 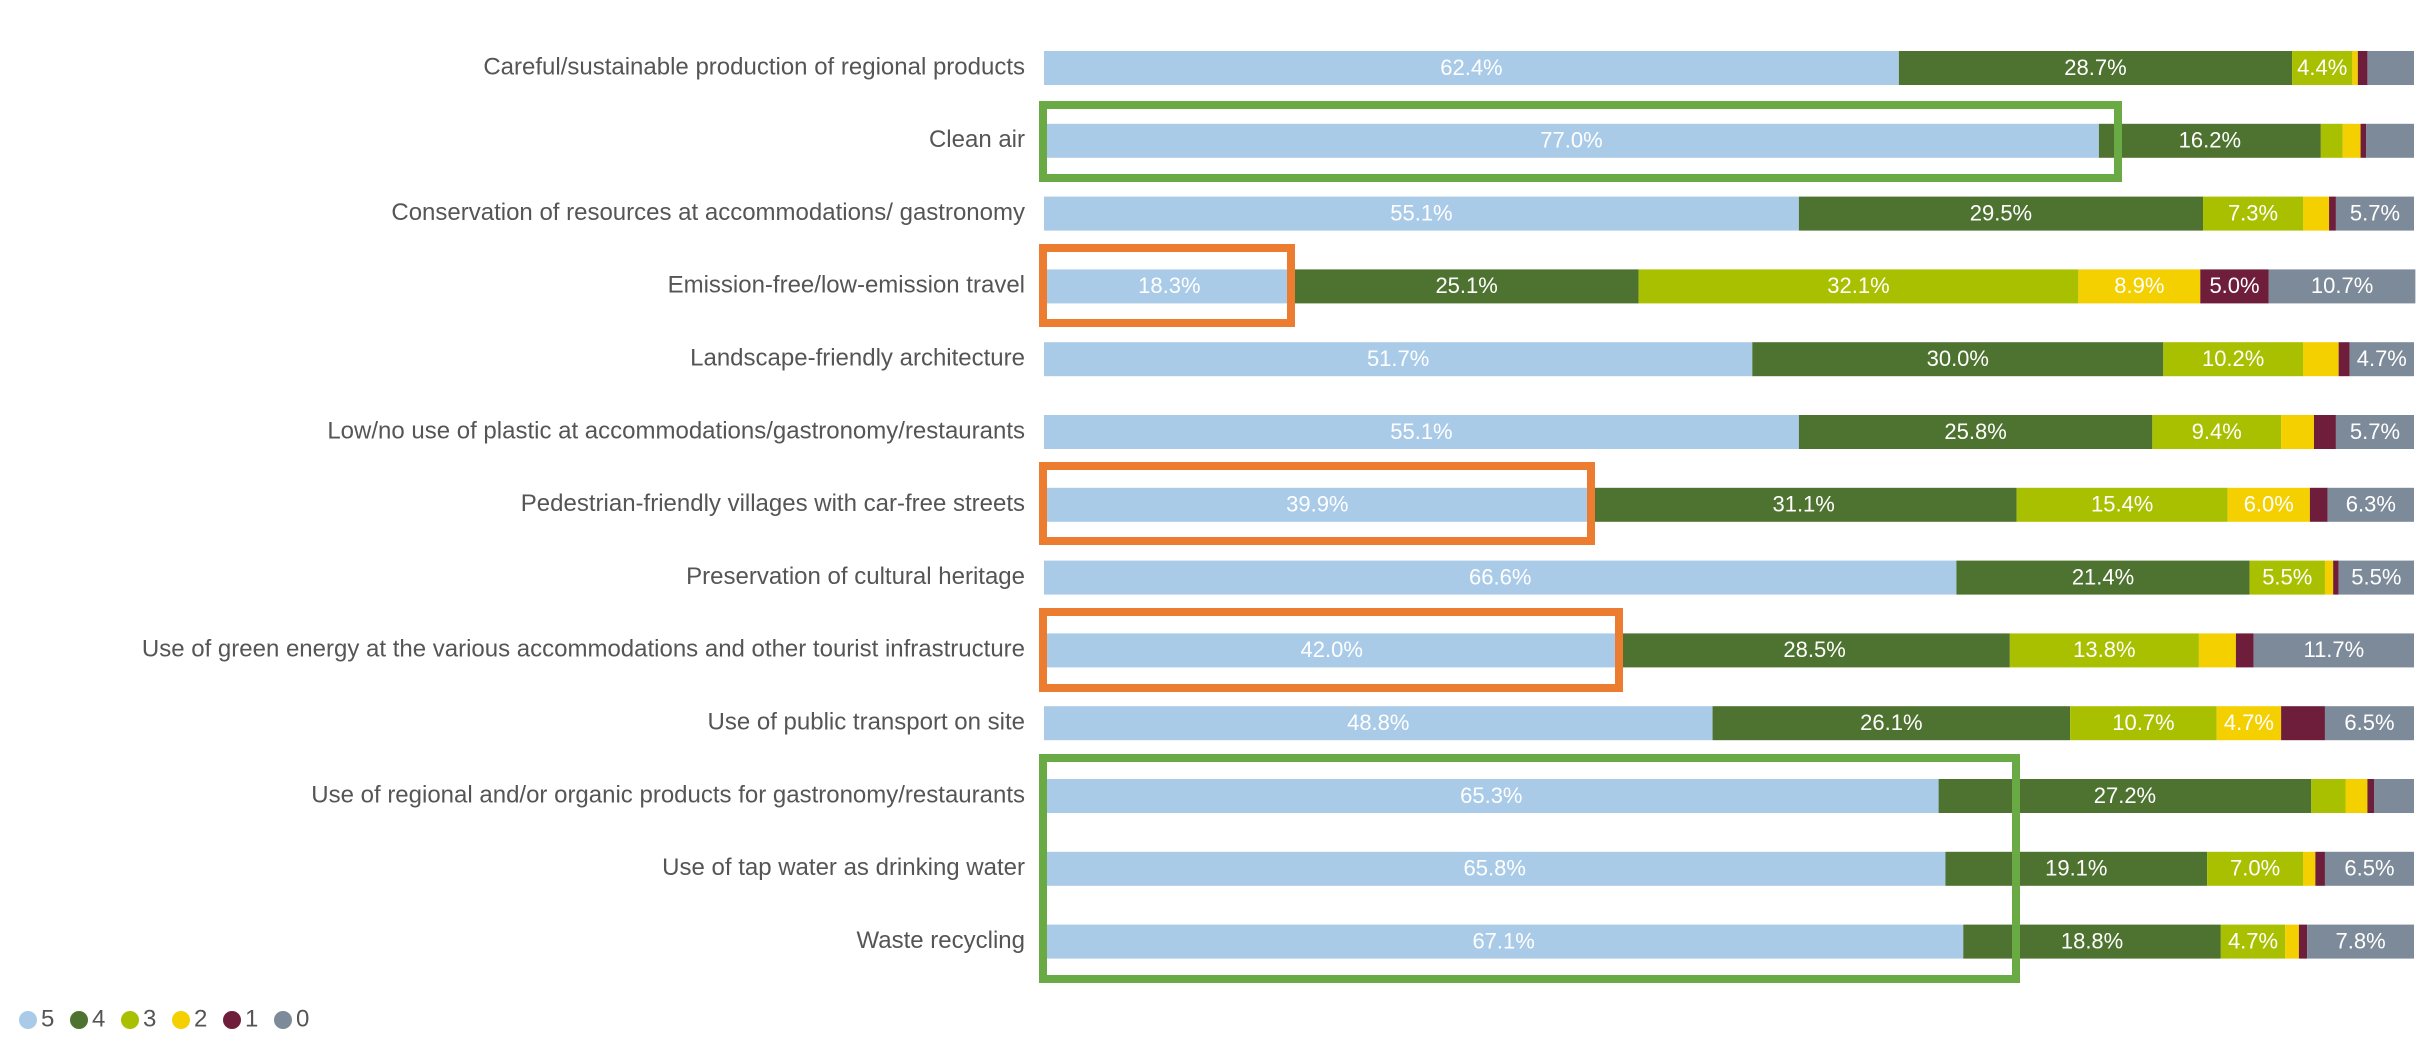 I want to click on legend-label: 2, so click(x=200, y=1018).